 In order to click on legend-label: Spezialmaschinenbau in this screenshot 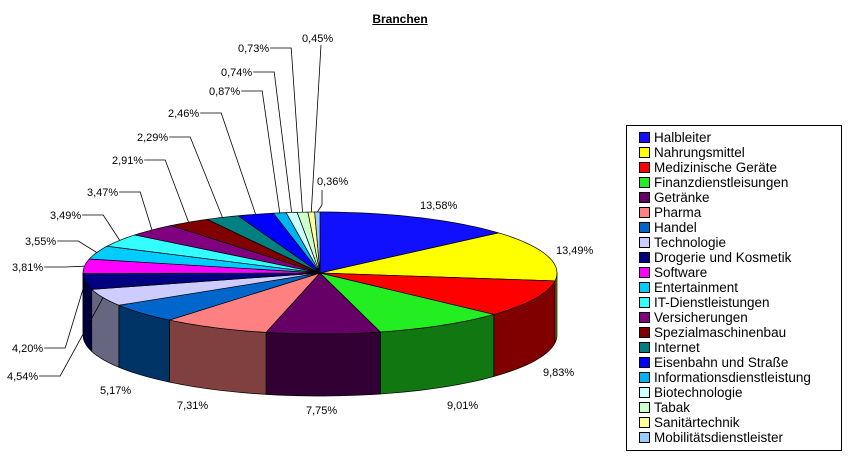, I will do `click(720, 332)`.